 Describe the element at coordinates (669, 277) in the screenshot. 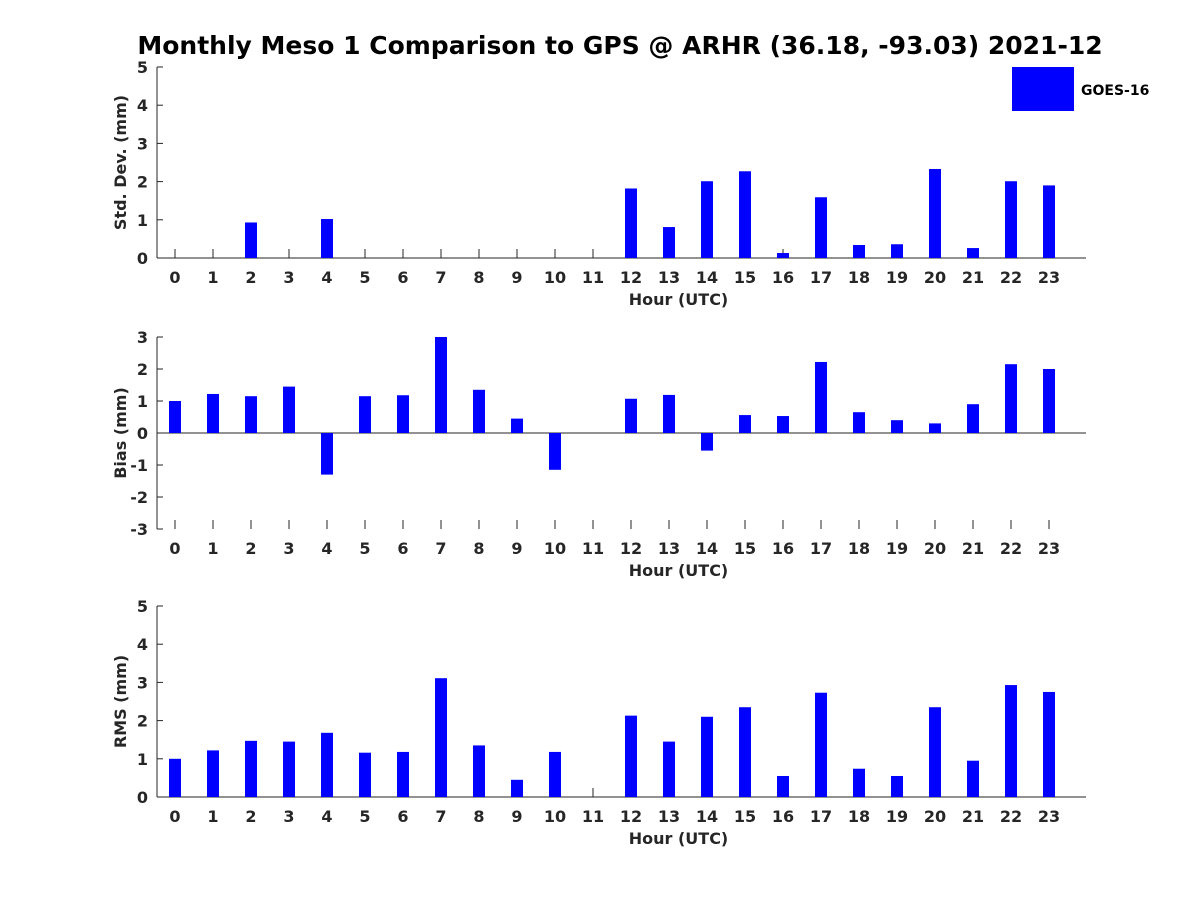

I see `x-tick-label: 13` at that location.